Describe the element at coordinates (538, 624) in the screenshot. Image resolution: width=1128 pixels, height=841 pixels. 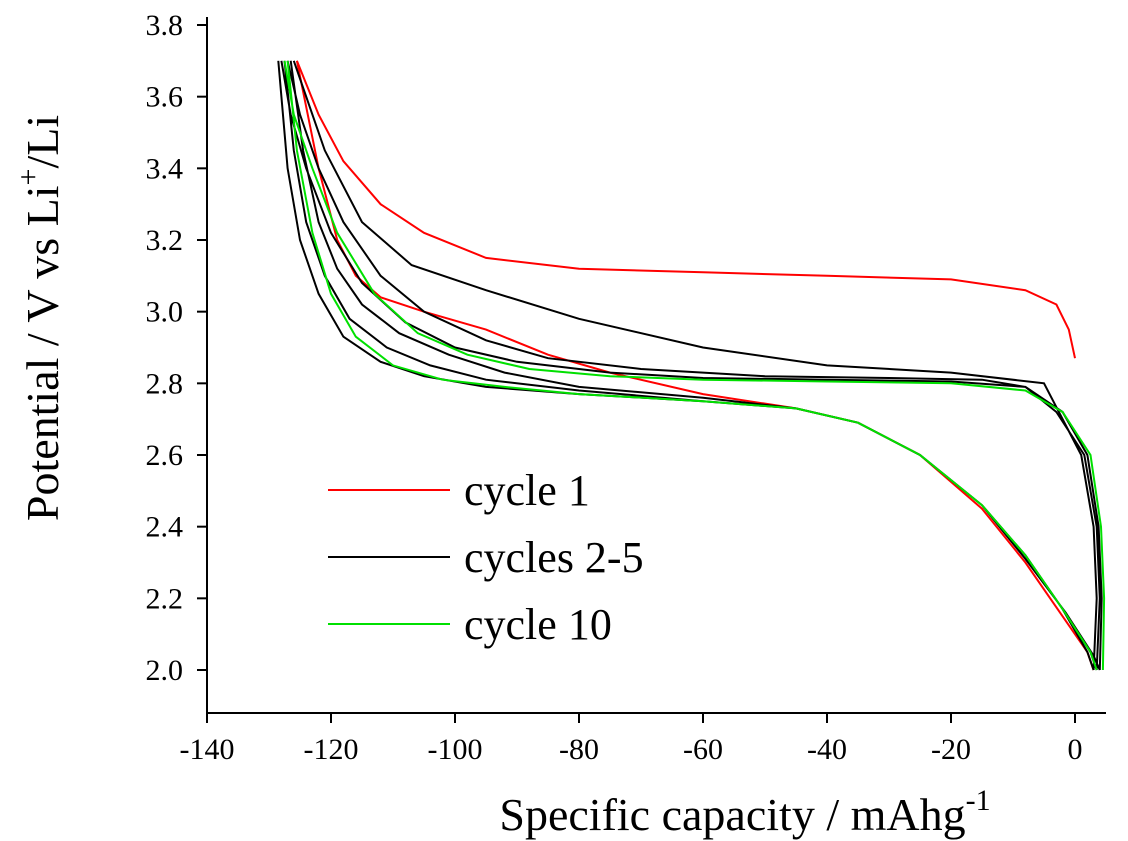
I see `legend-label: cycle 10` at that location.